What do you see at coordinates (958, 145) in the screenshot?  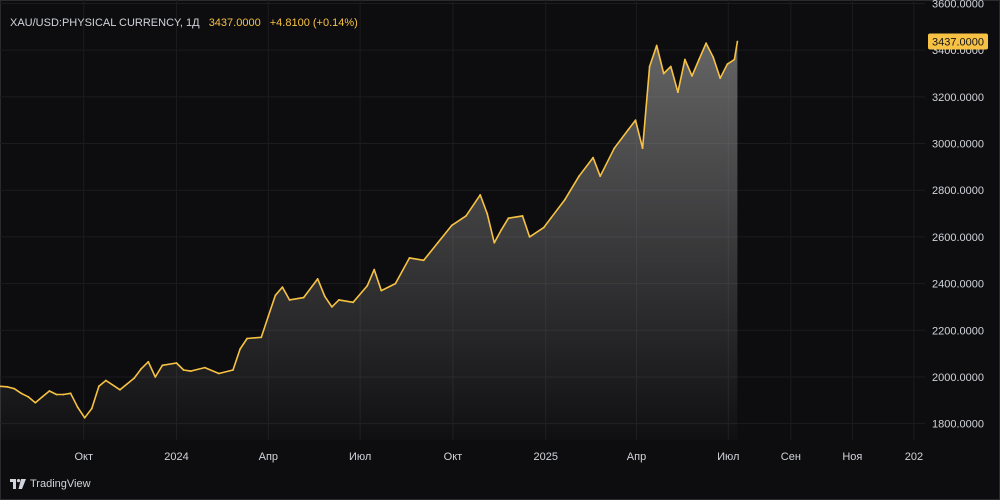 I see `y-tick-label: 3000.0000` at bounding box center [958, 145].